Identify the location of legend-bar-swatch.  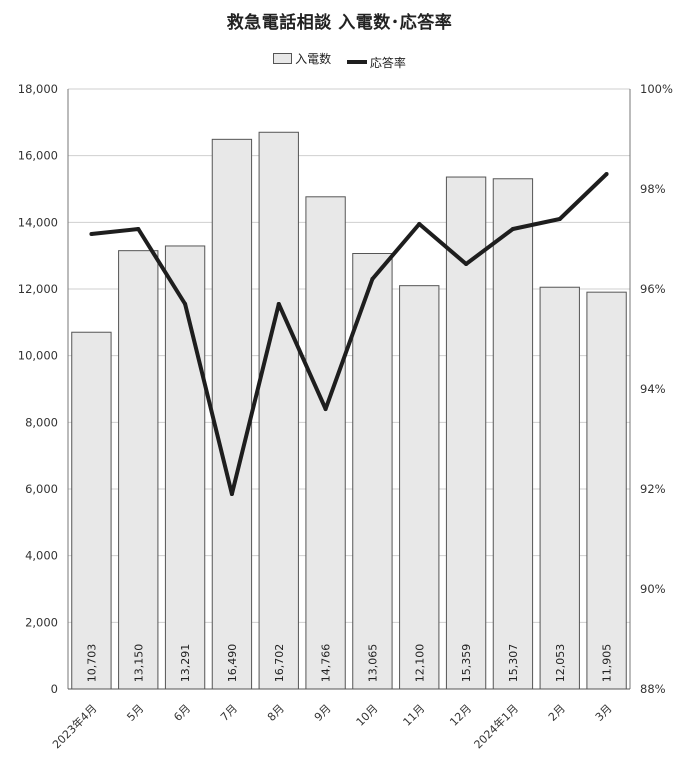
(283, 58).